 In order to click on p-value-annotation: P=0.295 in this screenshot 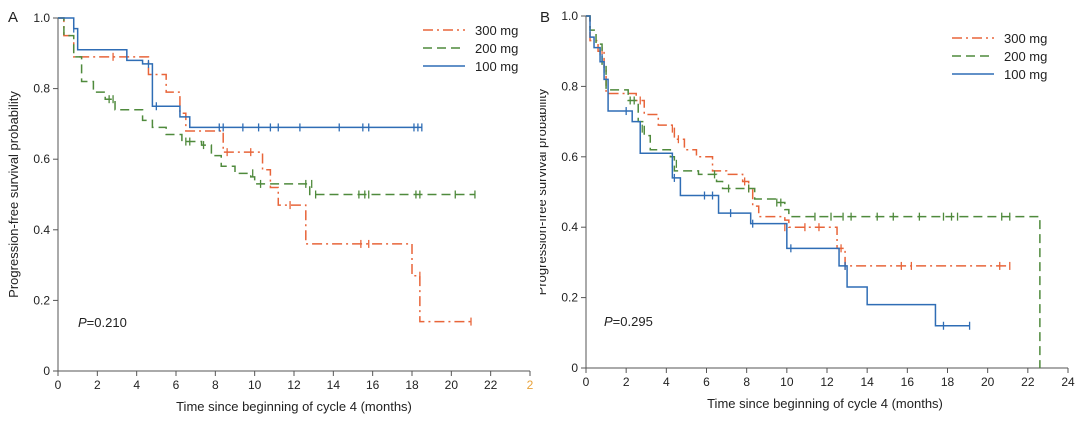, I will do `click(628, 321)`.